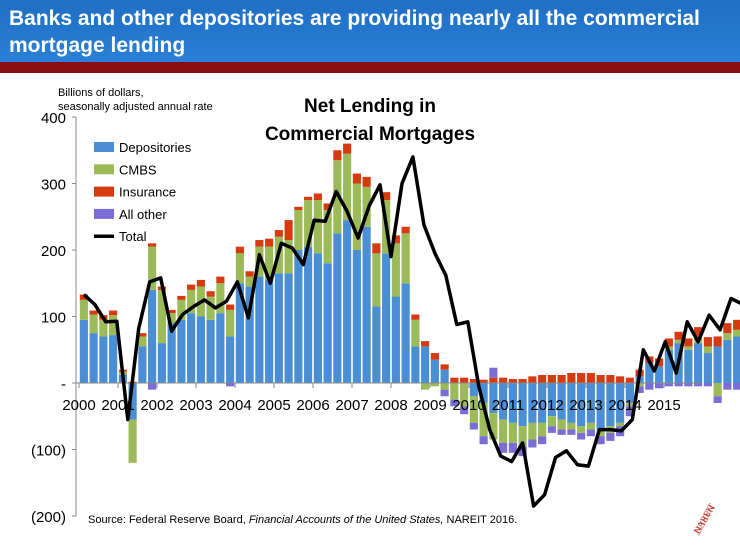 Image resolution: width=740 pixels, height=555 pixels. Describe the element at coordinates (234, 405) in the screenshot. I see `x-tick-label: 2004` at that location.